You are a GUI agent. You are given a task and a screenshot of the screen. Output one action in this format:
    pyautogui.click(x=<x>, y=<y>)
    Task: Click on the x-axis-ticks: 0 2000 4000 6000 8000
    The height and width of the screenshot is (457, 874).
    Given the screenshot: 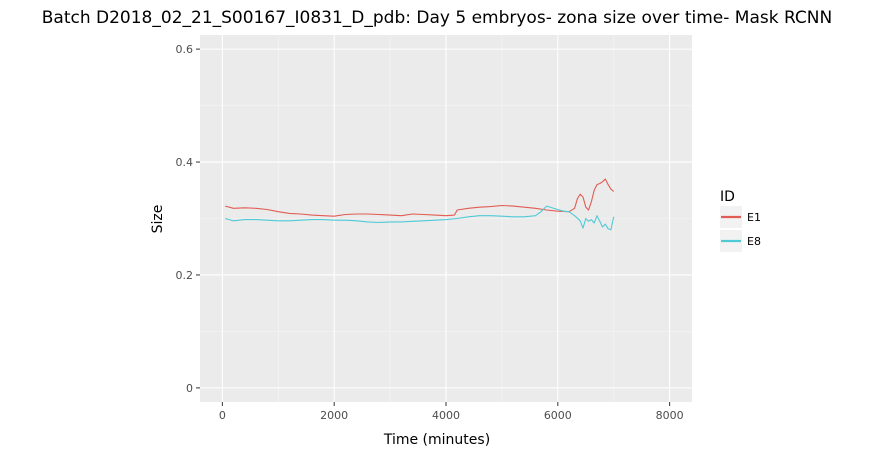 What is the action you would take?
    pyautogui.click(x=451, y=412)
    